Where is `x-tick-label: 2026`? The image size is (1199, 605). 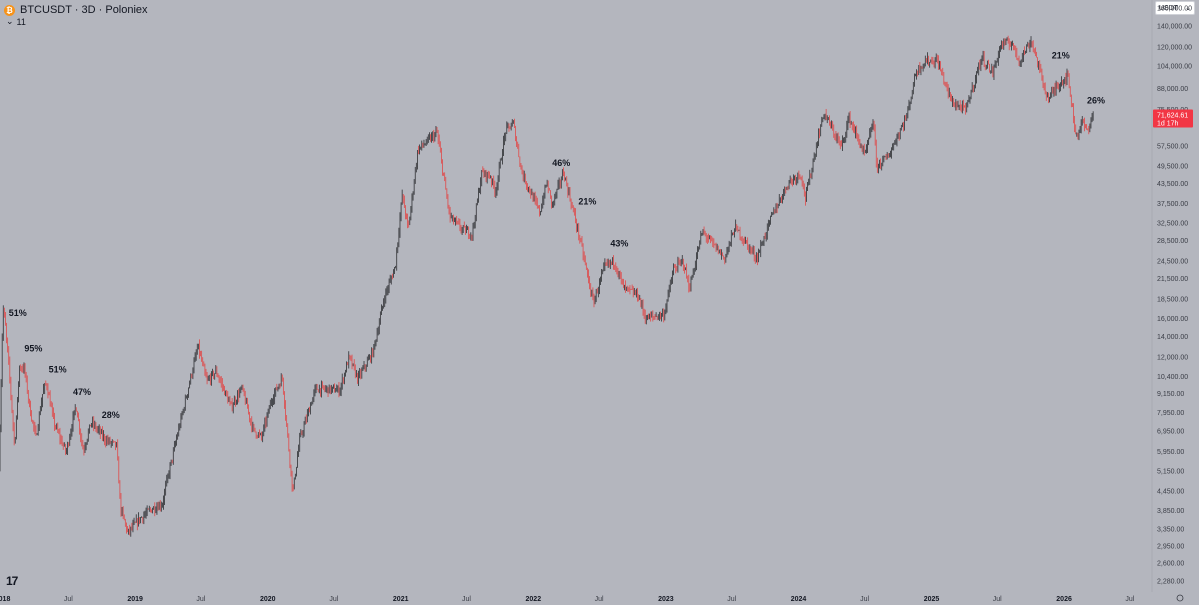
x-tick-label: 2026 is located at coordinates (1064, 599).